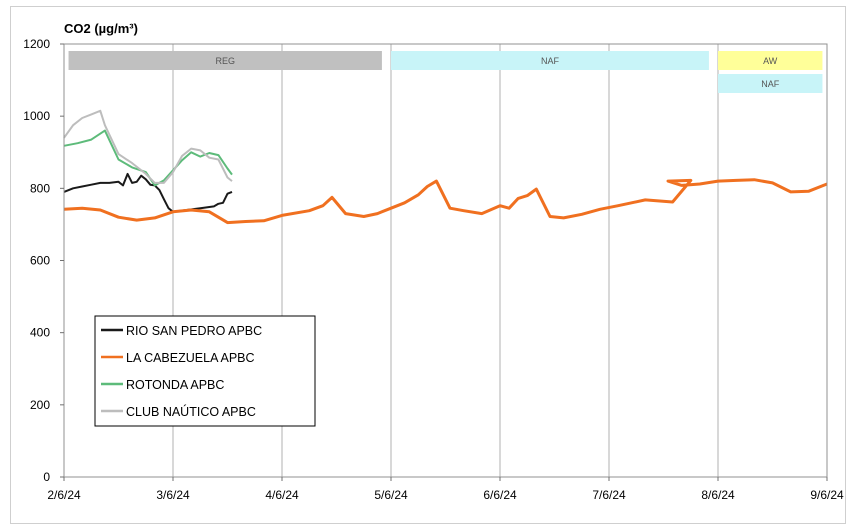 Image resolution: width=851 pixels, height=528 pixels. I want to click on y-tick-label: 200, so click(40, 405).